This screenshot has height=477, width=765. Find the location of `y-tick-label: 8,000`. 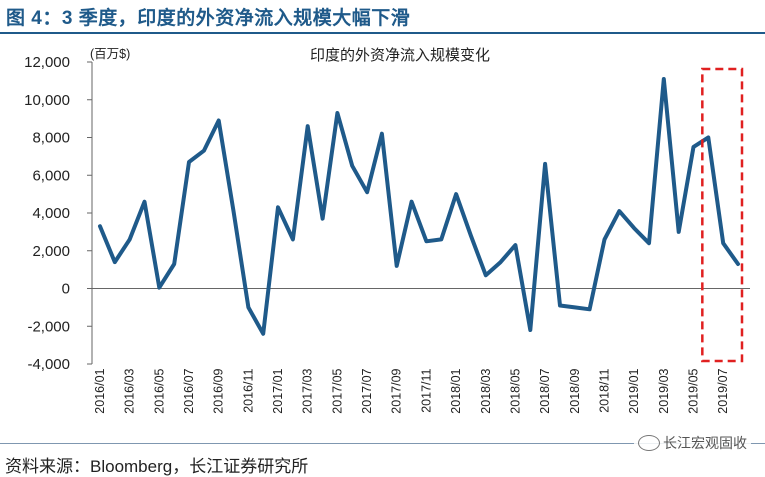

y-tick-label: 8,000 is located at coordinates (51, 138).